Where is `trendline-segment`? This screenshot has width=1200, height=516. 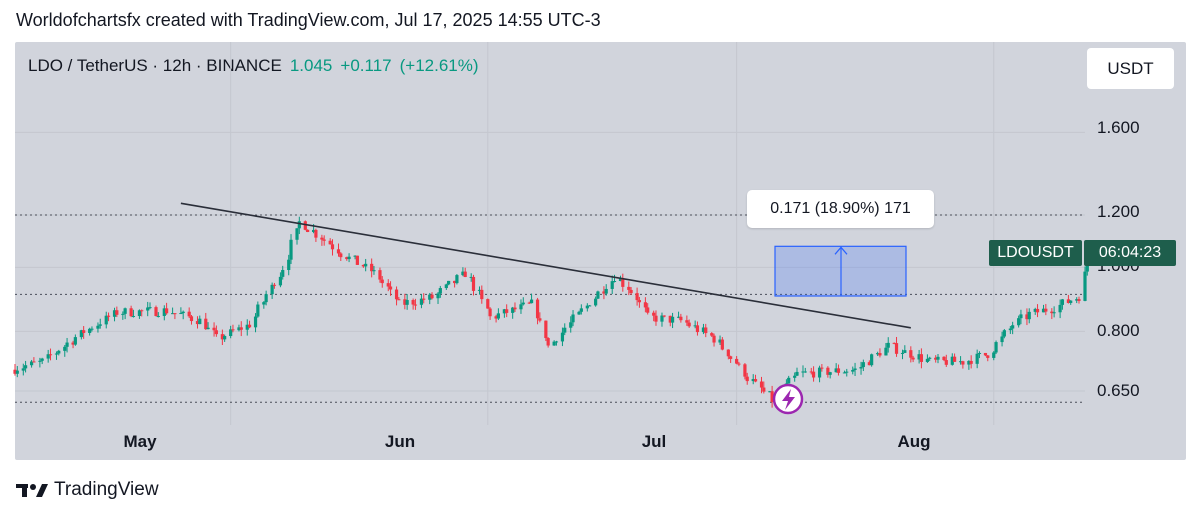 trendline-segment is located at coordinates (545, 265).